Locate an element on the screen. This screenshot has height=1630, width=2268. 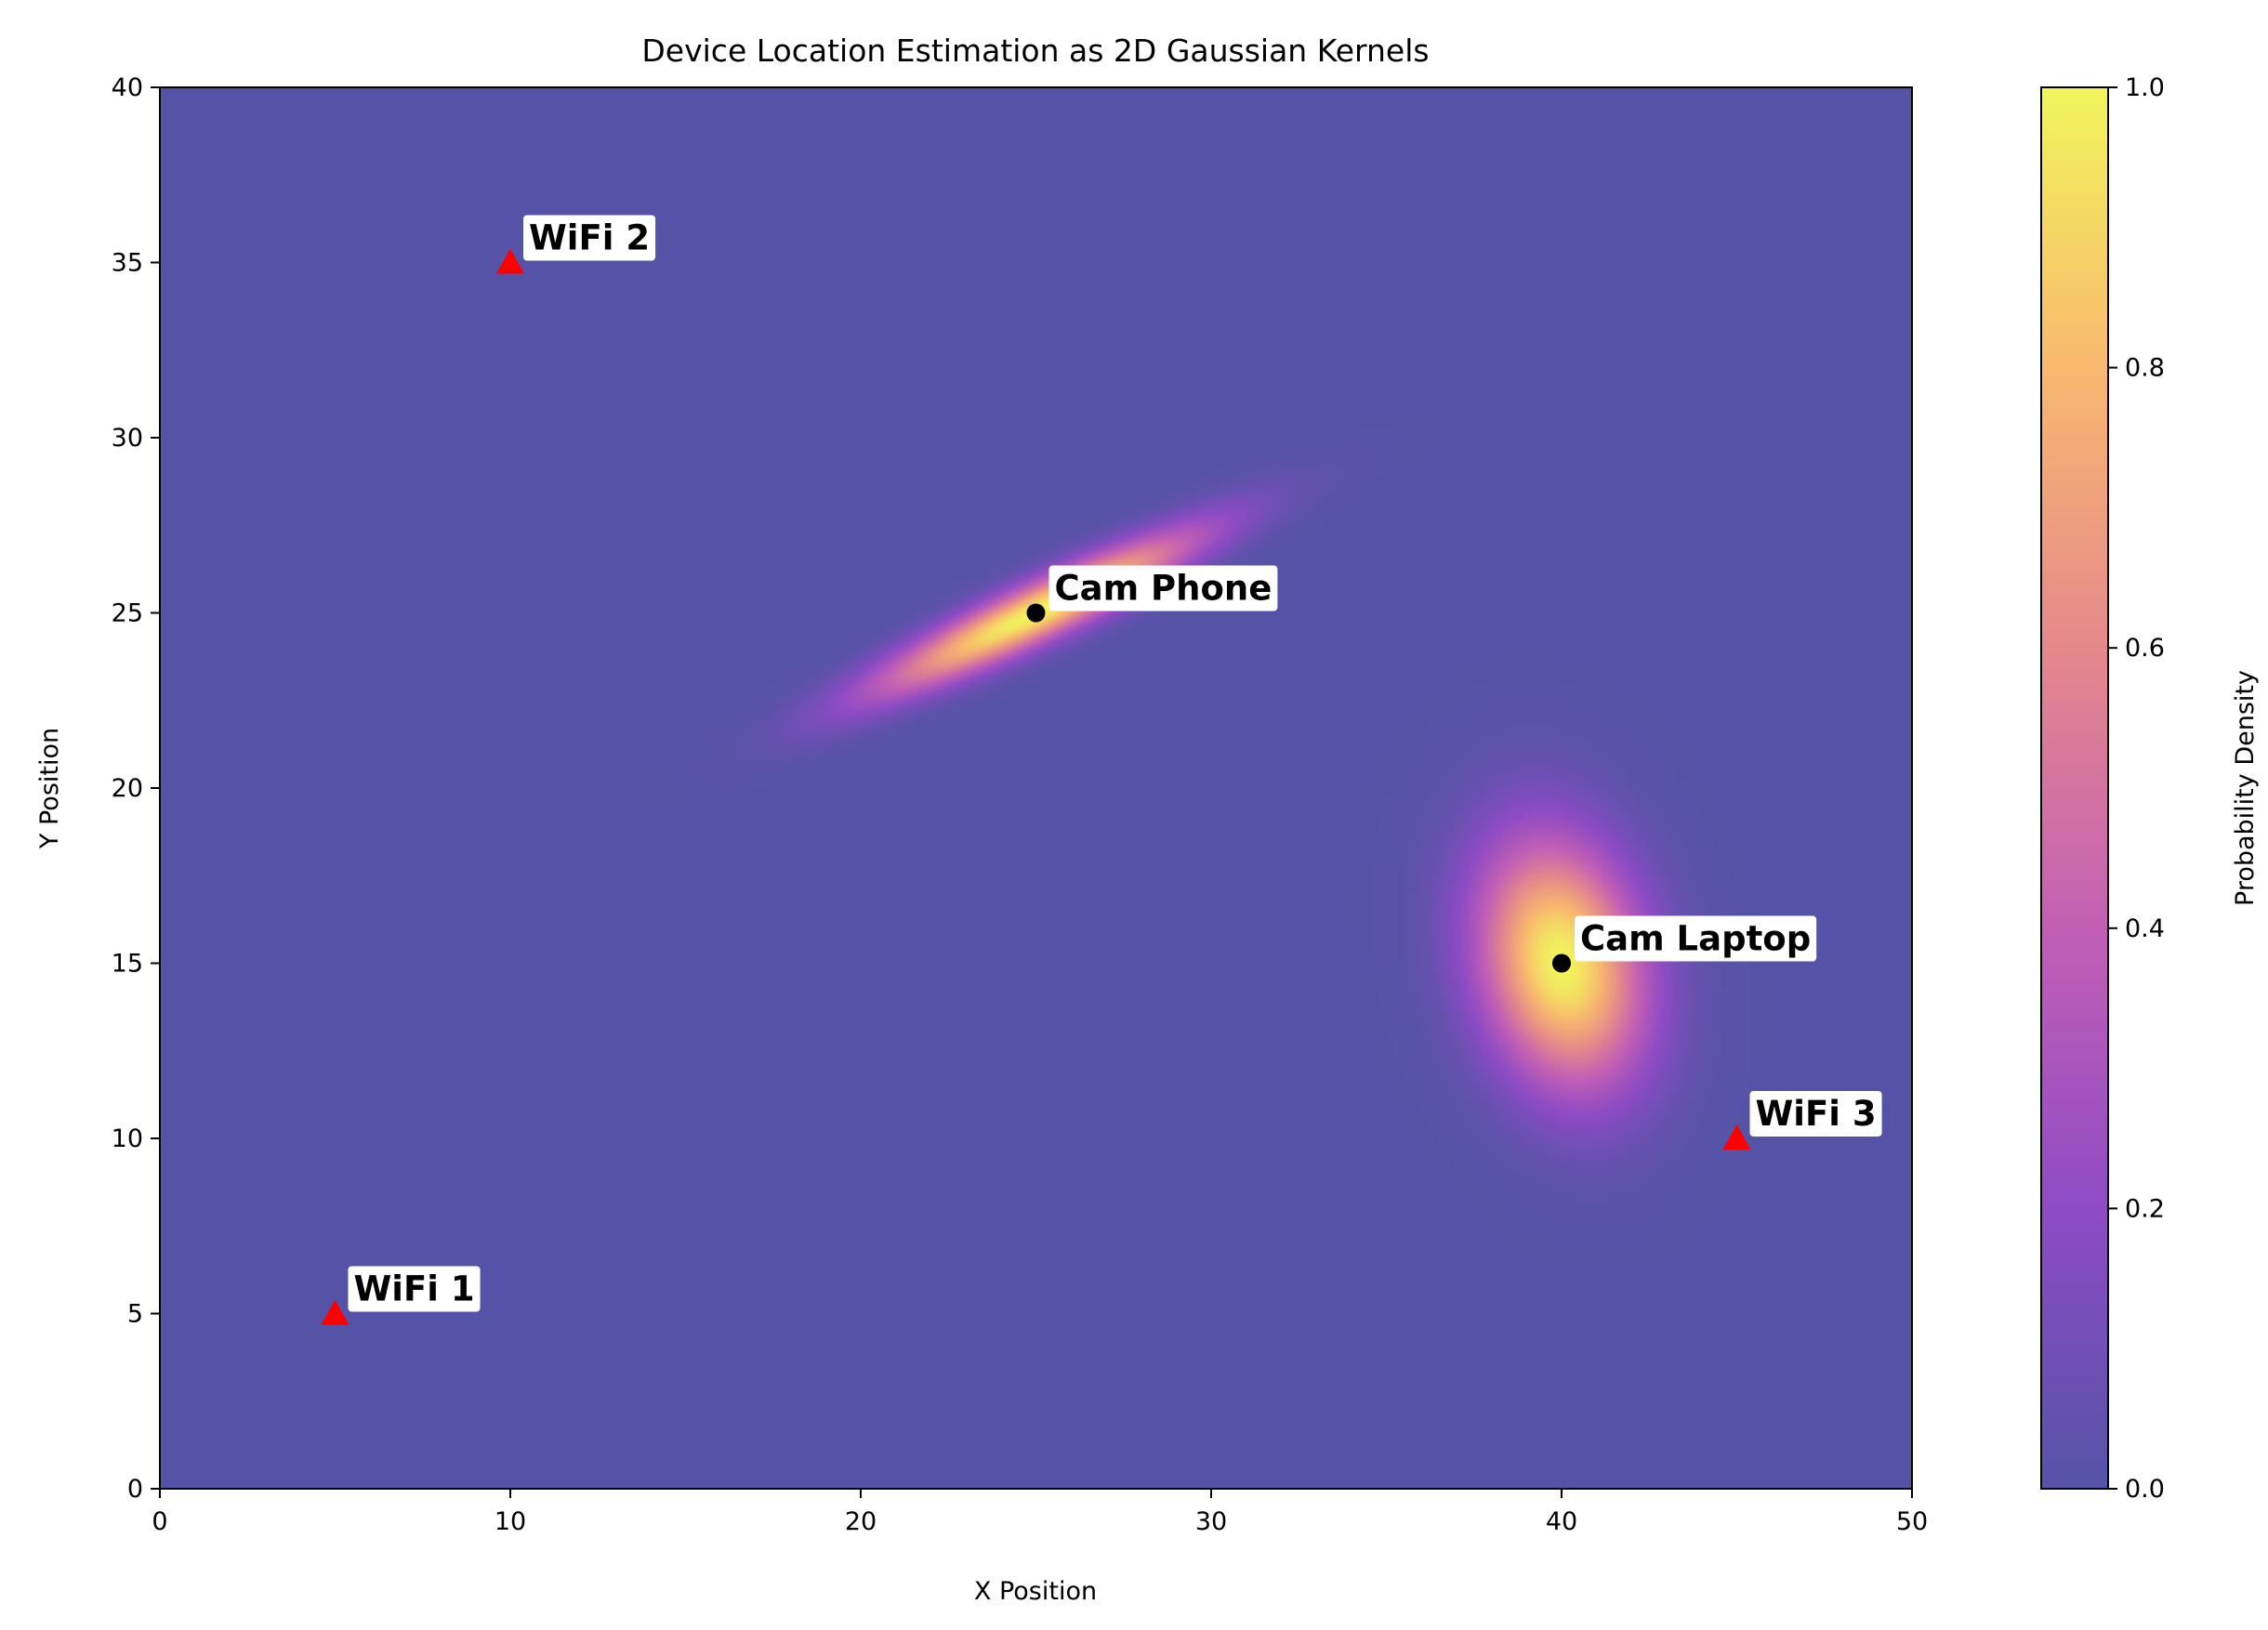
colorbar: 0.0 0.2 0.4 0.6 0.8 1.0 Probability Density is located at coordinates (2150, 788).